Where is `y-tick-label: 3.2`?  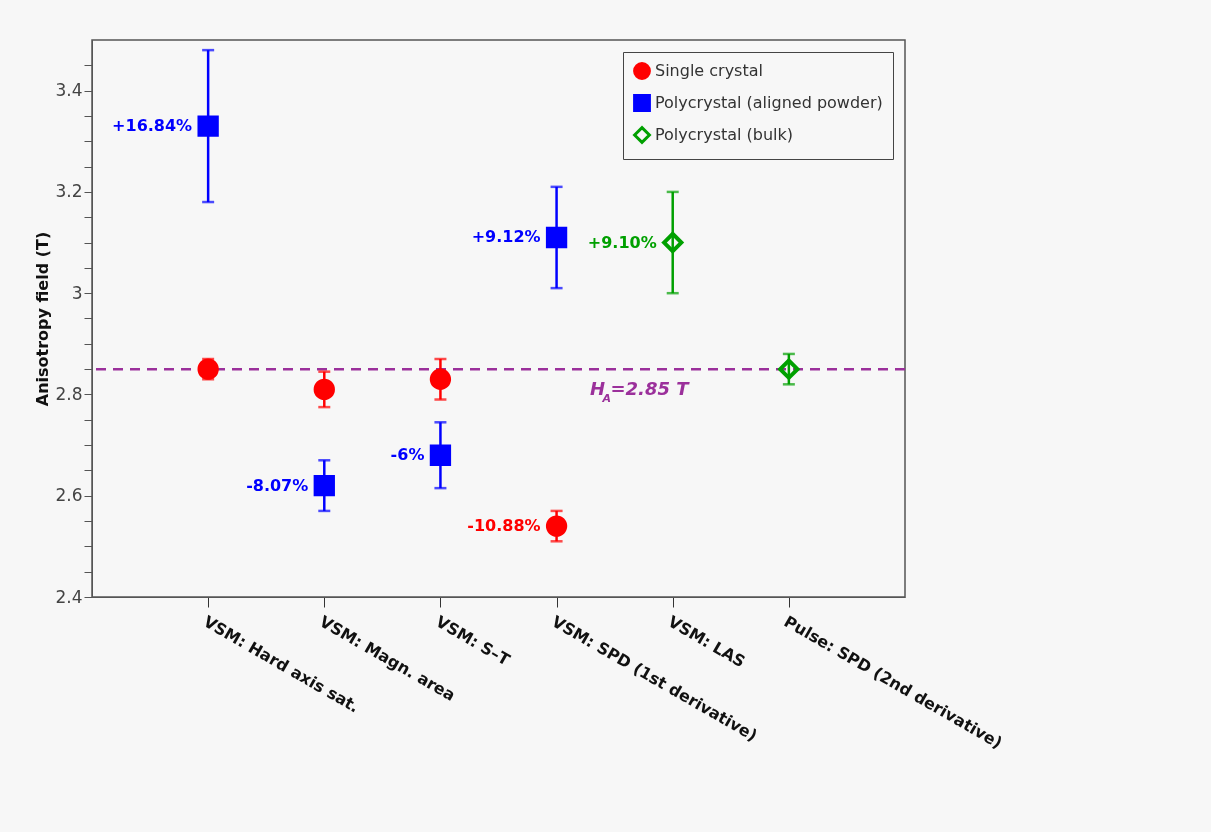
y-tick-label: 3.2 is located at coordinates (69, 191).